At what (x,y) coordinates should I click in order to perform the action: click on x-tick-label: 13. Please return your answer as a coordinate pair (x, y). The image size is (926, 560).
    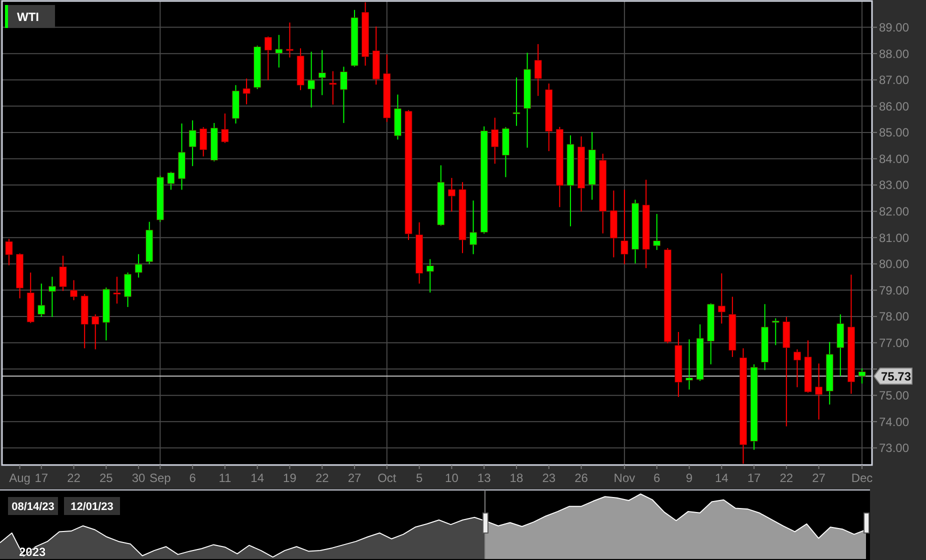
    Looking at the image, I should click on (484, 478).